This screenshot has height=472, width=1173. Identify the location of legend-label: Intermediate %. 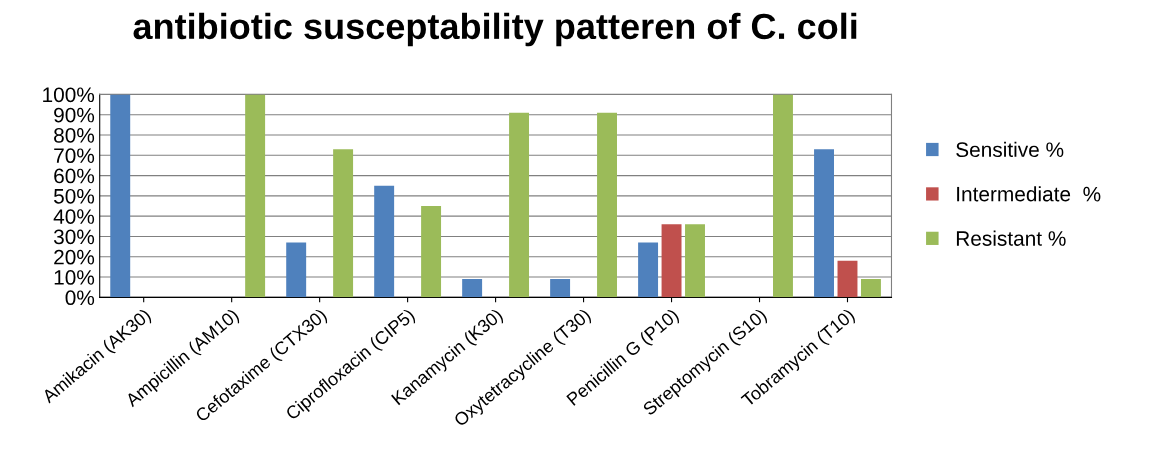
(1029, 194).